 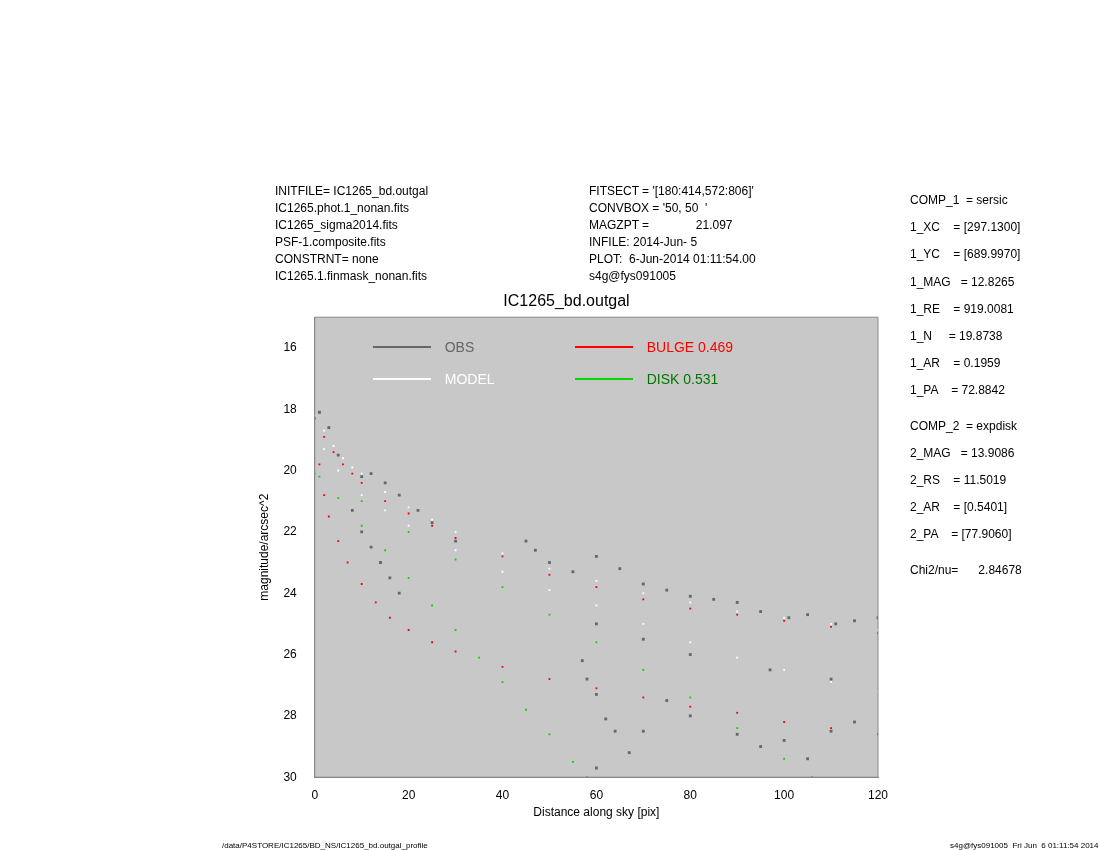 I want to click on text: PLOT: 6-Jun-2014 01:11:54.00, so click(x=672, y=259).